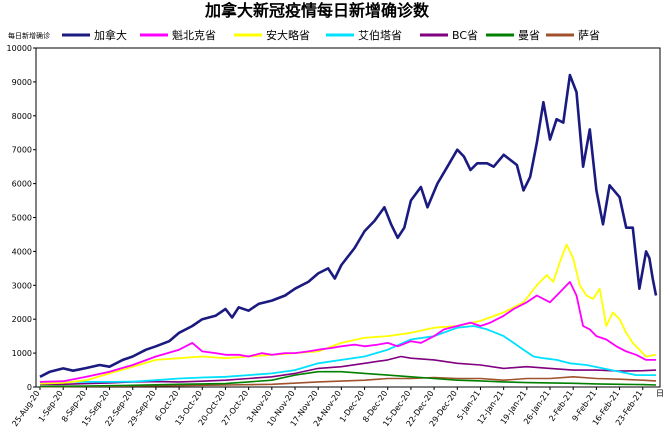 The image size is (664, 430). Describe the element at coordinates (380, 35) in the screenshot. I see `legend-label-艾伯塔省: 艾伯塔省` at that location.